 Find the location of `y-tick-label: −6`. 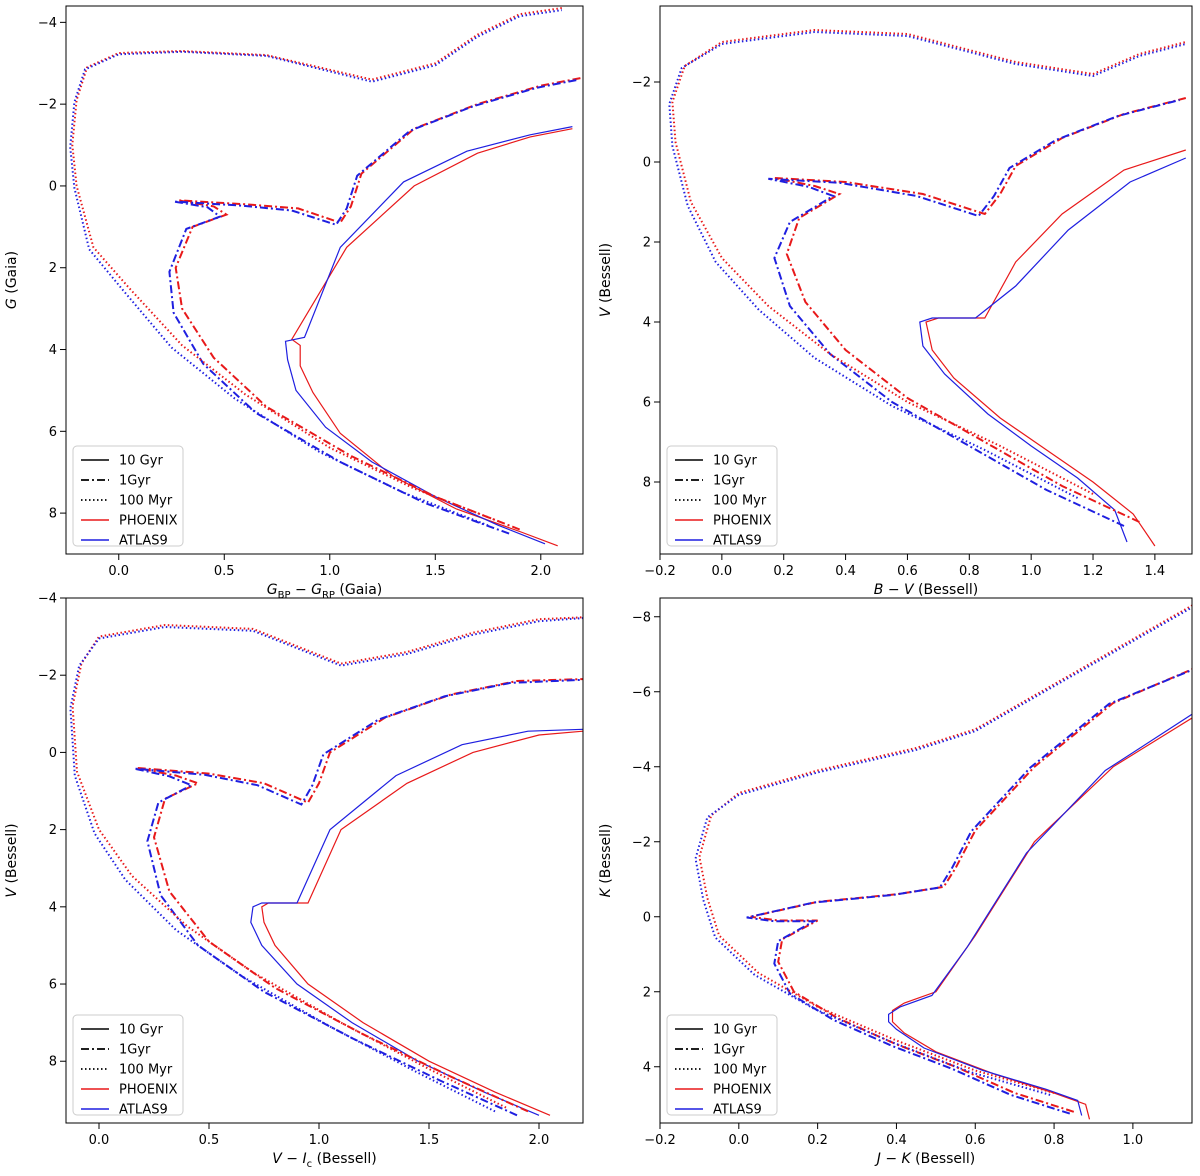

y-tick-label: −6 is located at coordinates (641, 692).